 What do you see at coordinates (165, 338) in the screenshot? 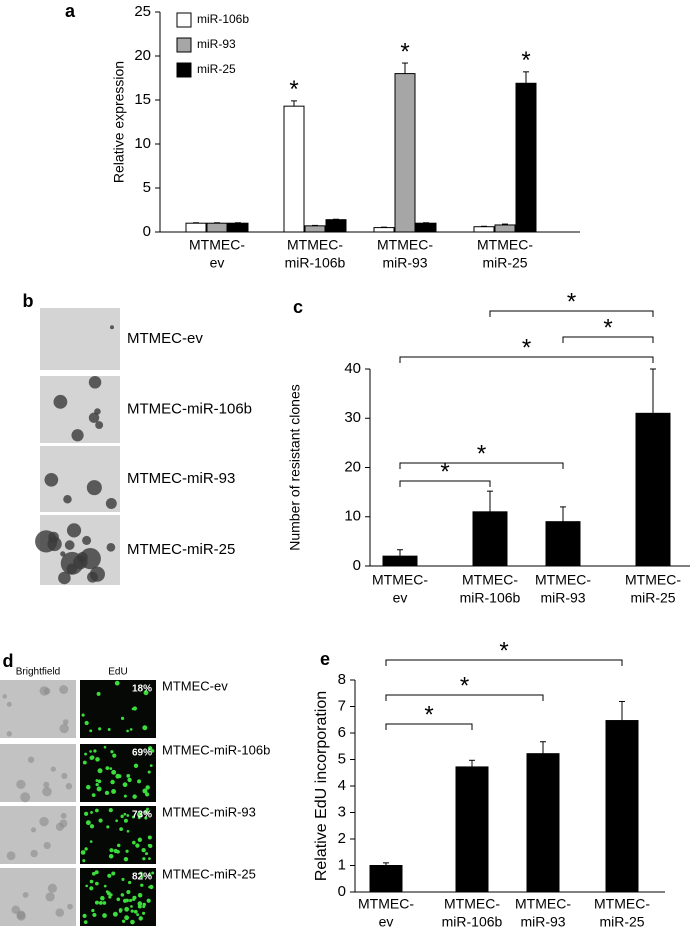
I see `row-label: MTMEC-ev` at bounding box center [165, 338].